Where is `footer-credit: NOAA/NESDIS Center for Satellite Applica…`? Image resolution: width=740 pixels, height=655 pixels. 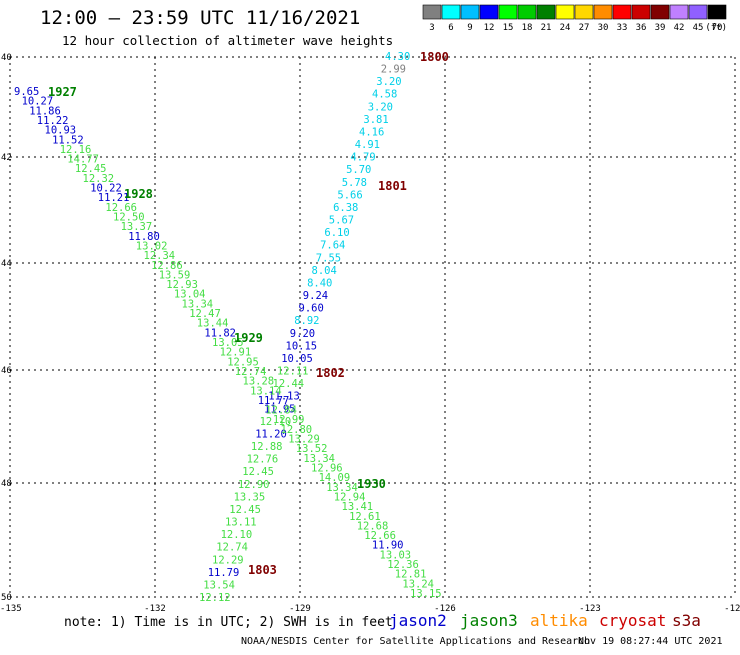 footer-credit: NOAA/NESDIS Center for Satellite Applica… is located at coordinates (415, 641).